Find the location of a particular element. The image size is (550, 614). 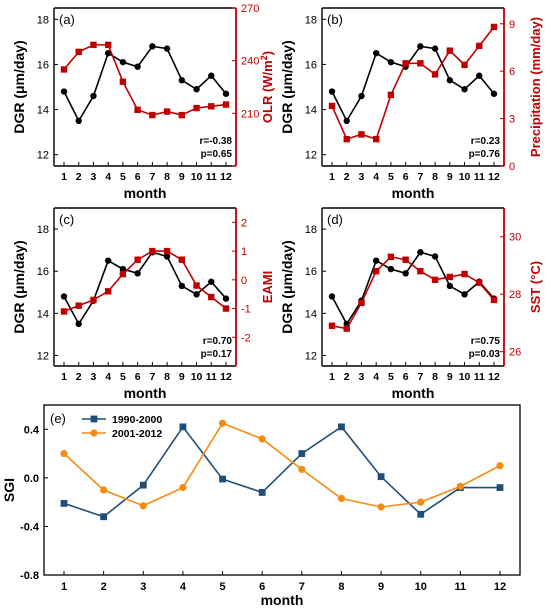

right-tick-label: 6 is located at coordinates (512, 72).